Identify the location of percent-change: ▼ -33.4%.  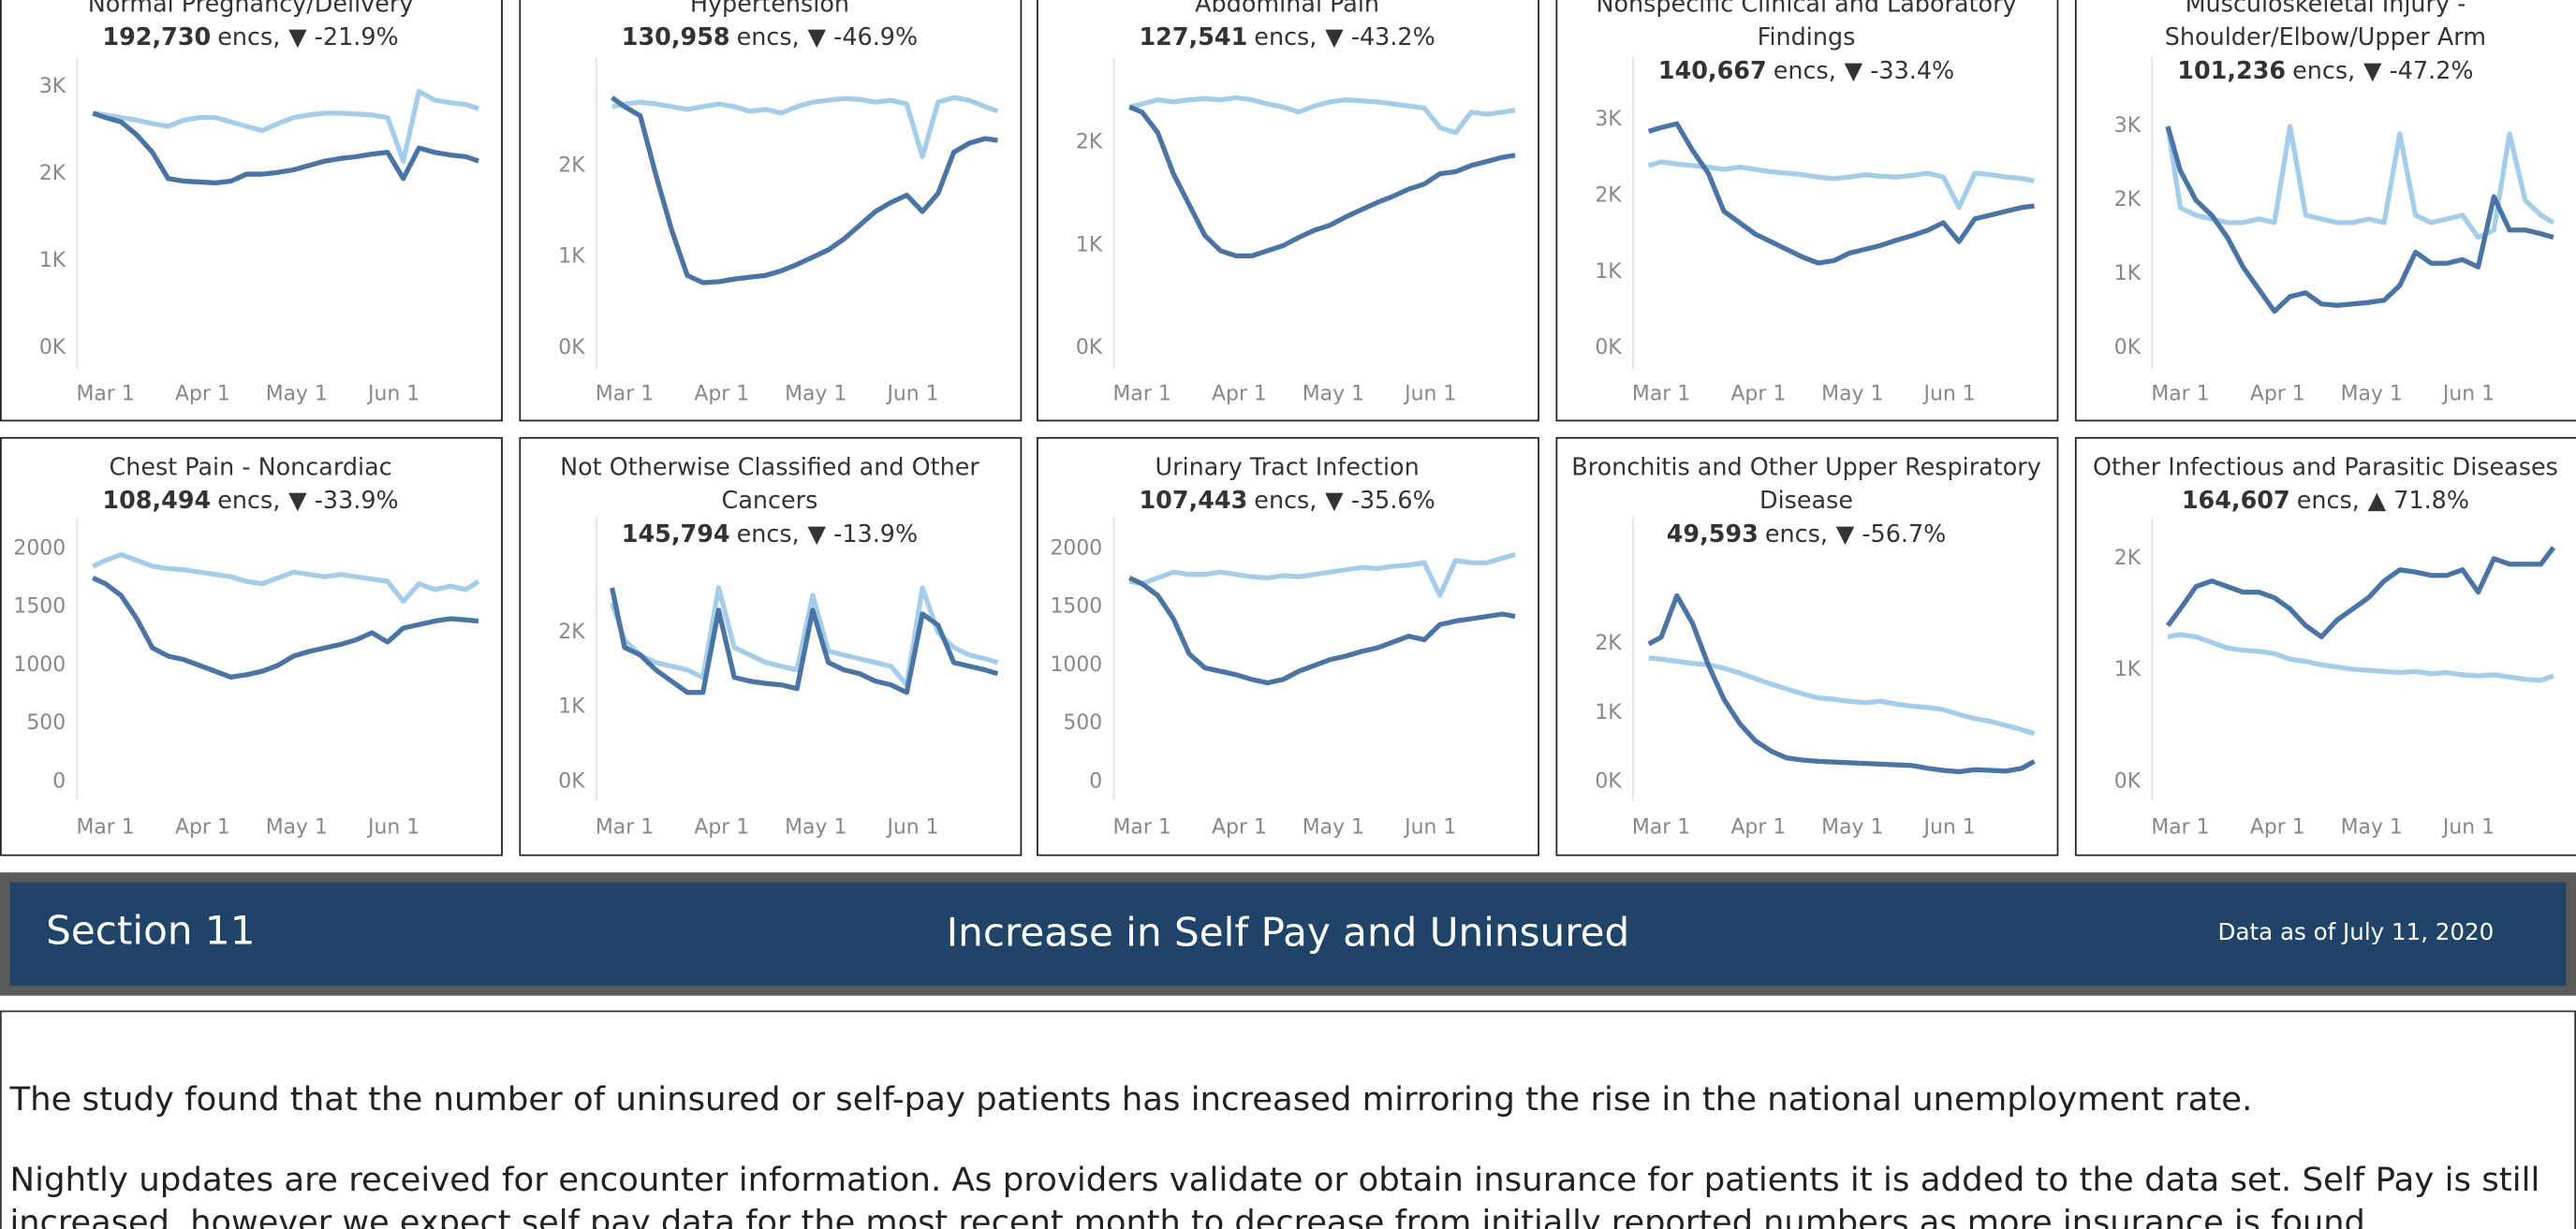
(1900, 70).